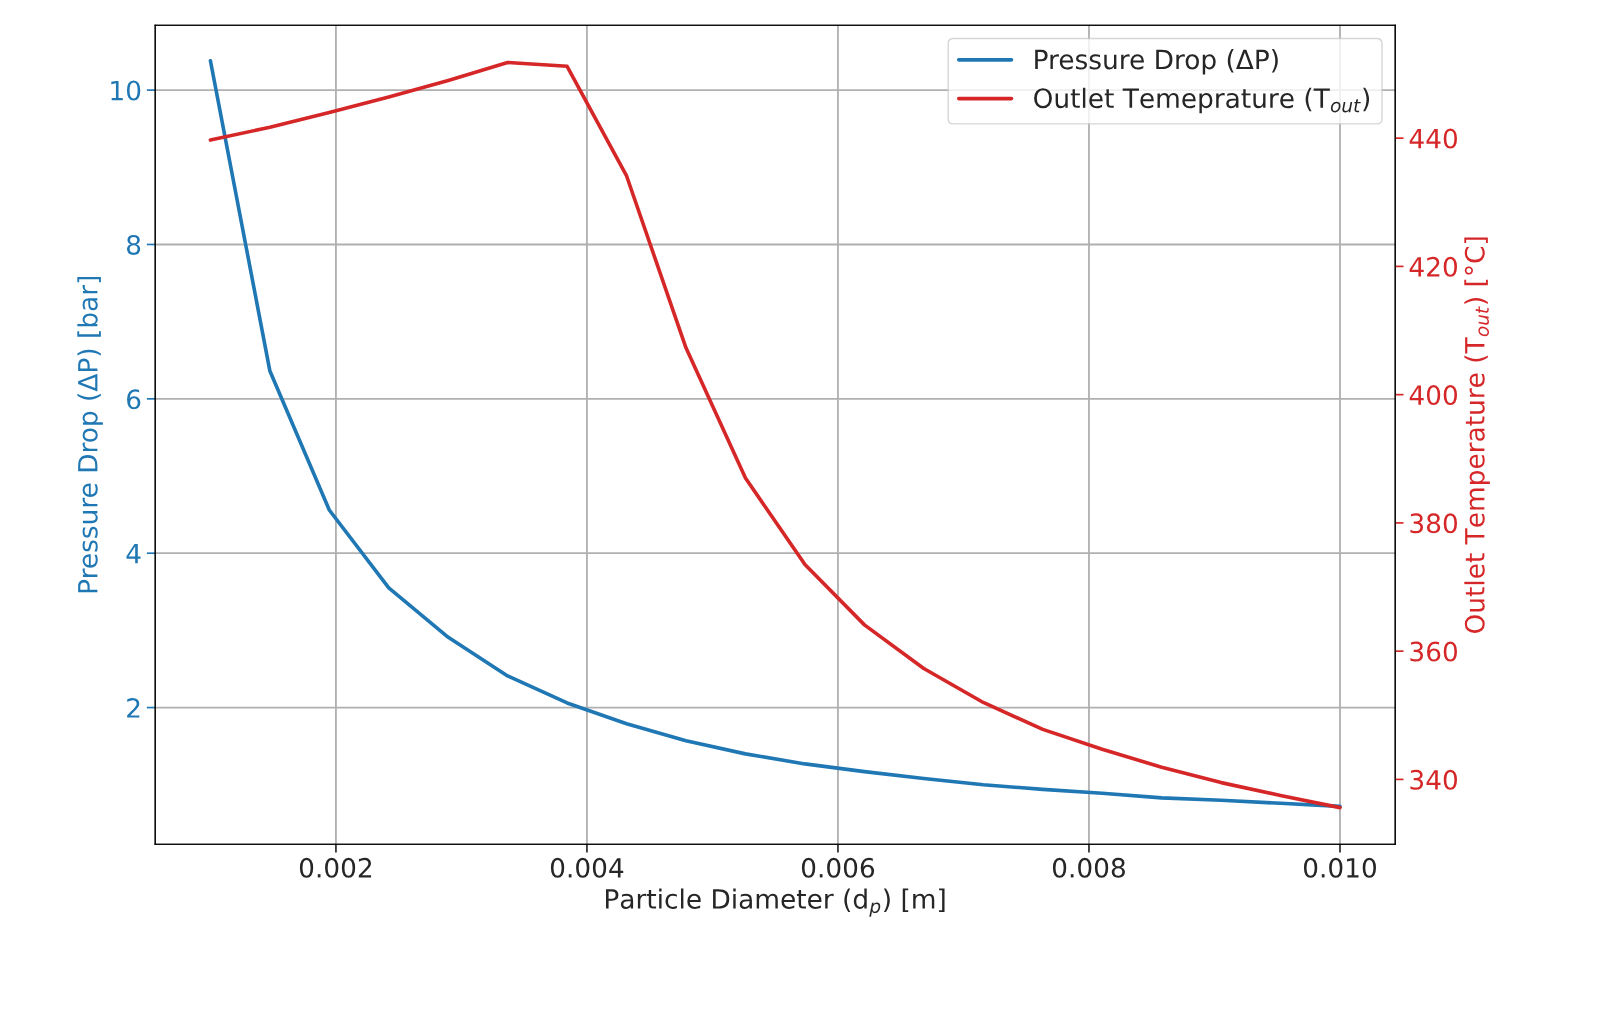 This screenshot has height=1011, width=1600. Describe the element at coordinates (126, 90) in the screenshot. I see `y-tick-label: 10` at that location.